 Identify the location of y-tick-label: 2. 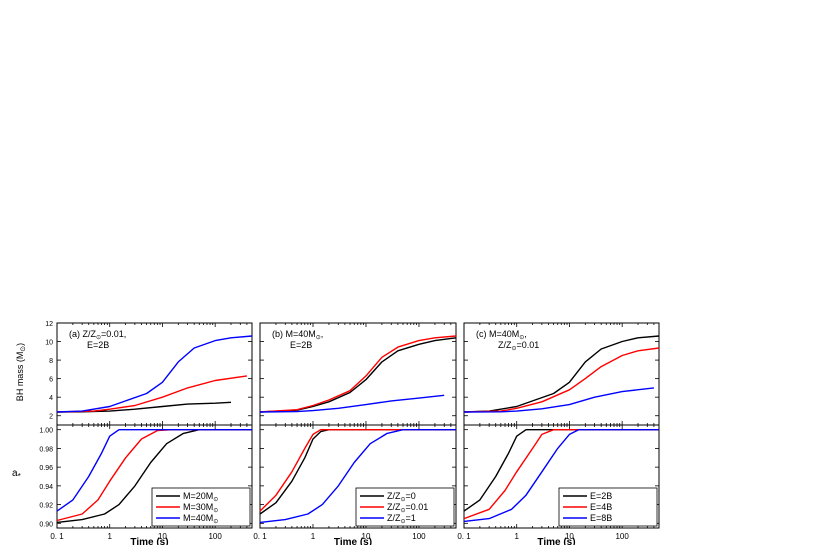
(51, 417).